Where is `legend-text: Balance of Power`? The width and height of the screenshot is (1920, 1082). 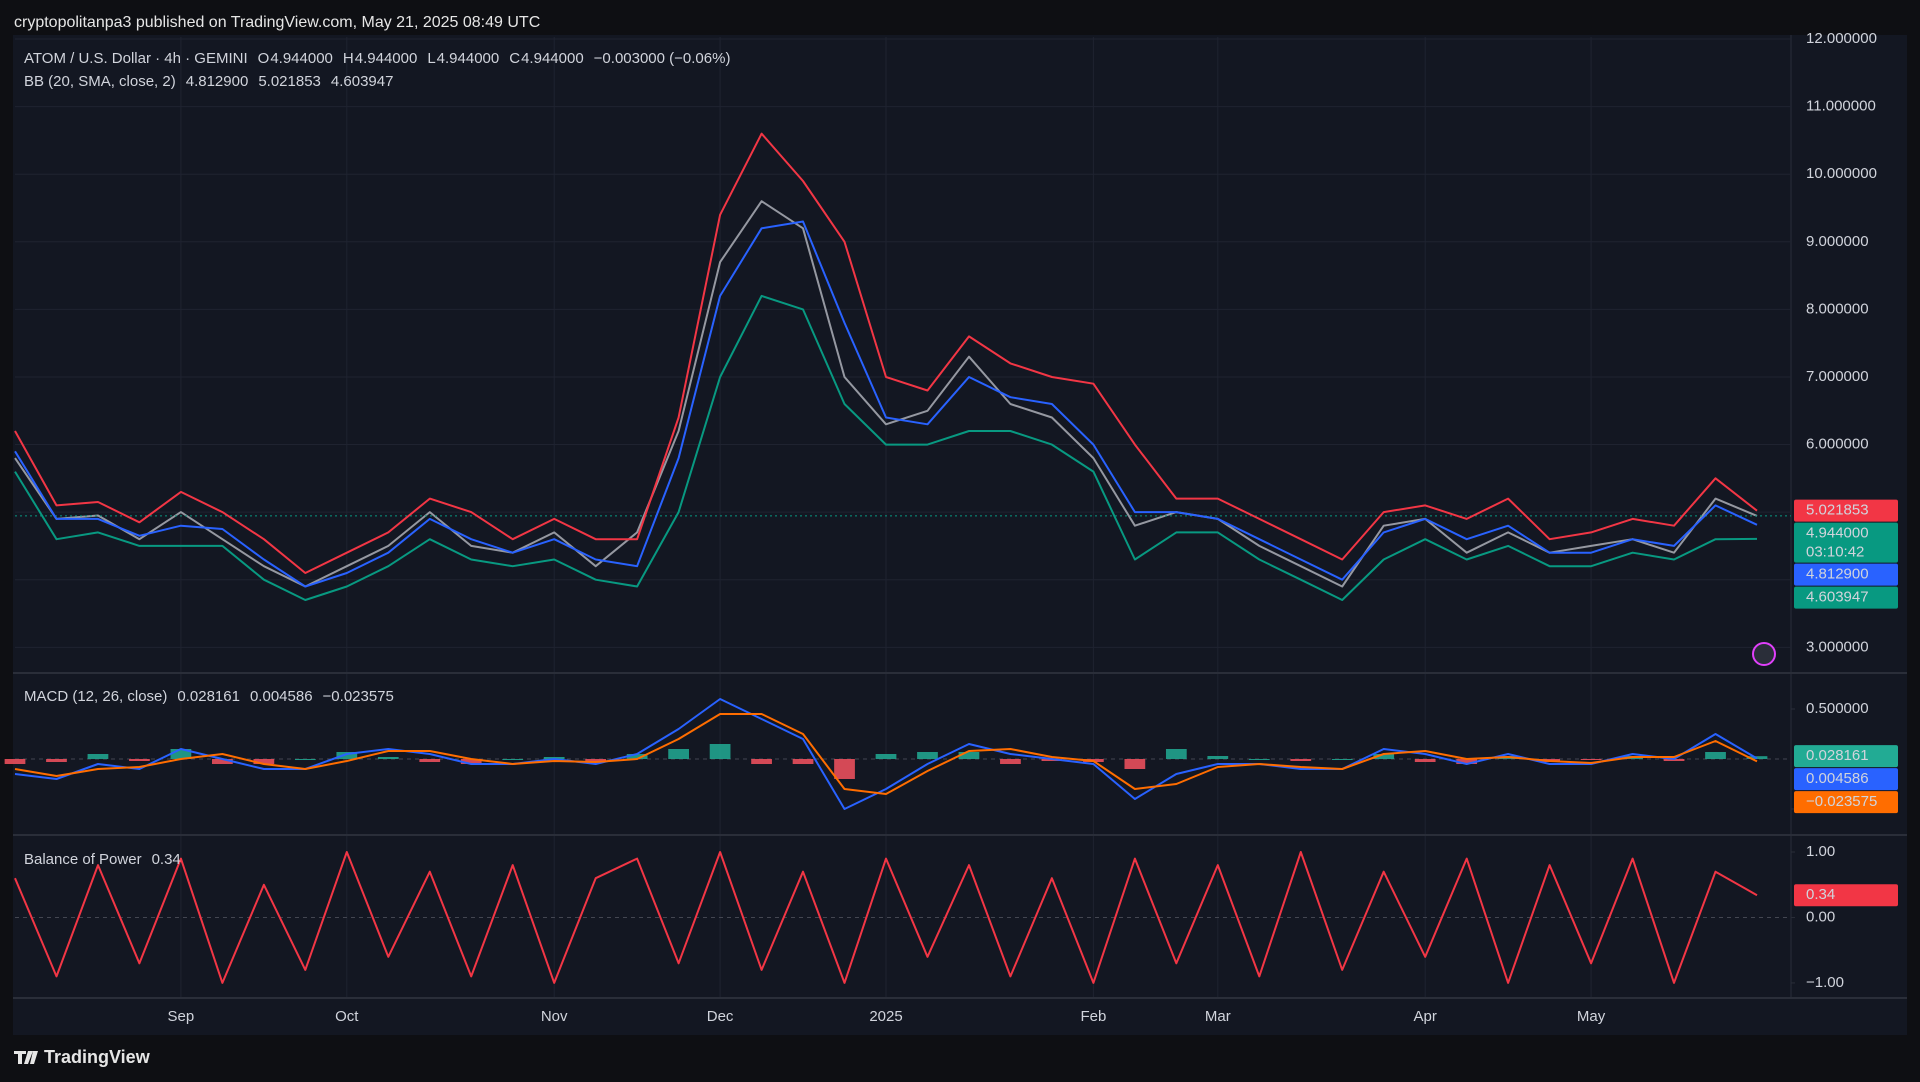 legend-text: Balance of Power is located at coordinates (83, 859).